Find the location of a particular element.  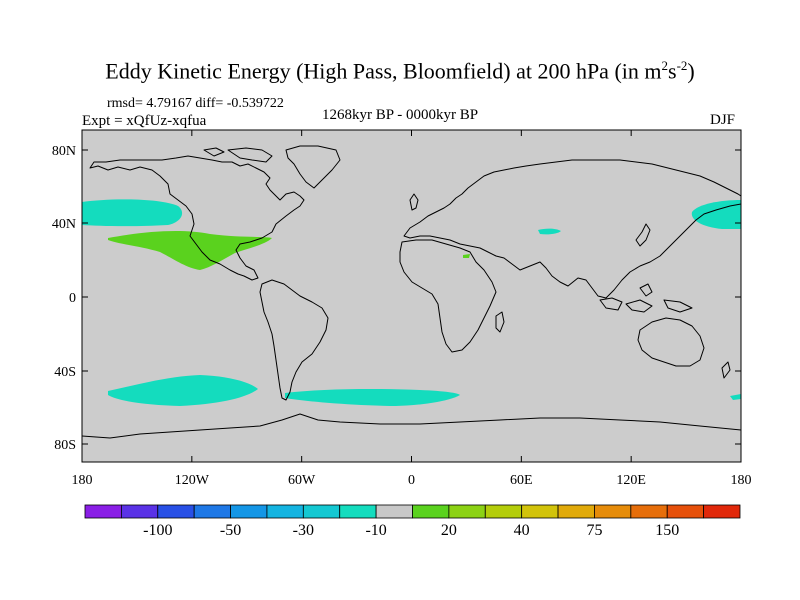

lat-label: 0 is located at coordinates (72, 298).